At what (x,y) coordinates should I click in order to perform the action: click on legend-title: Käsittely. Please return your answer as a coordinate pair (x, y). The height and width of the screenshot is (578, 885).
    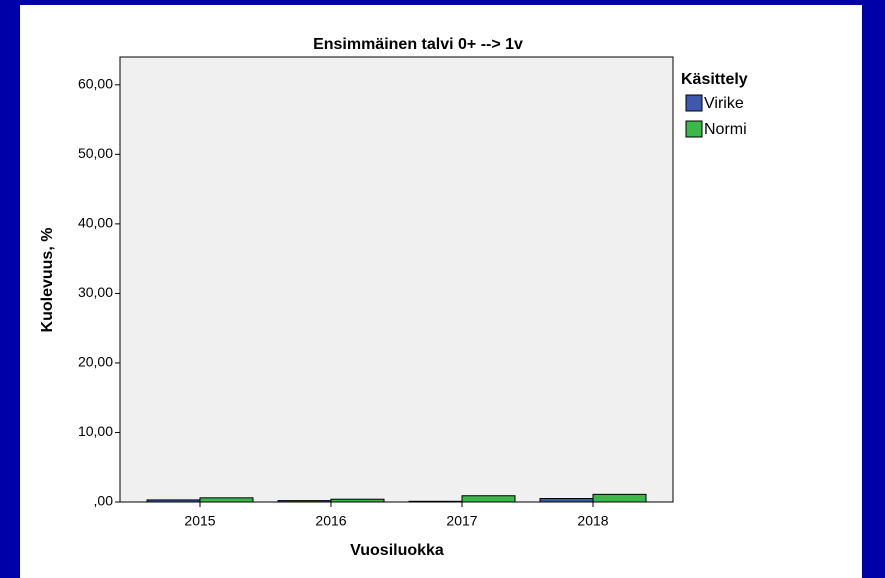
    Looking at the image, I should click on (714, 79).